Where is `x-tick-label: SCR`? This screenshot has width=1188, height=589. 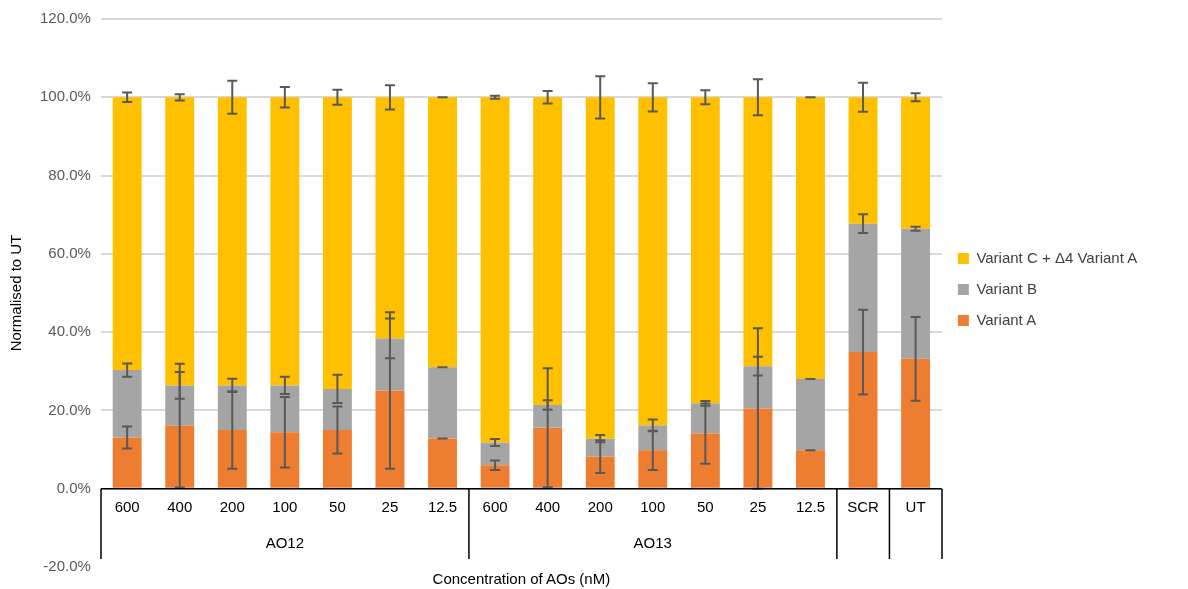
x-tick-label: SCR is located at coordinates (863, 506).